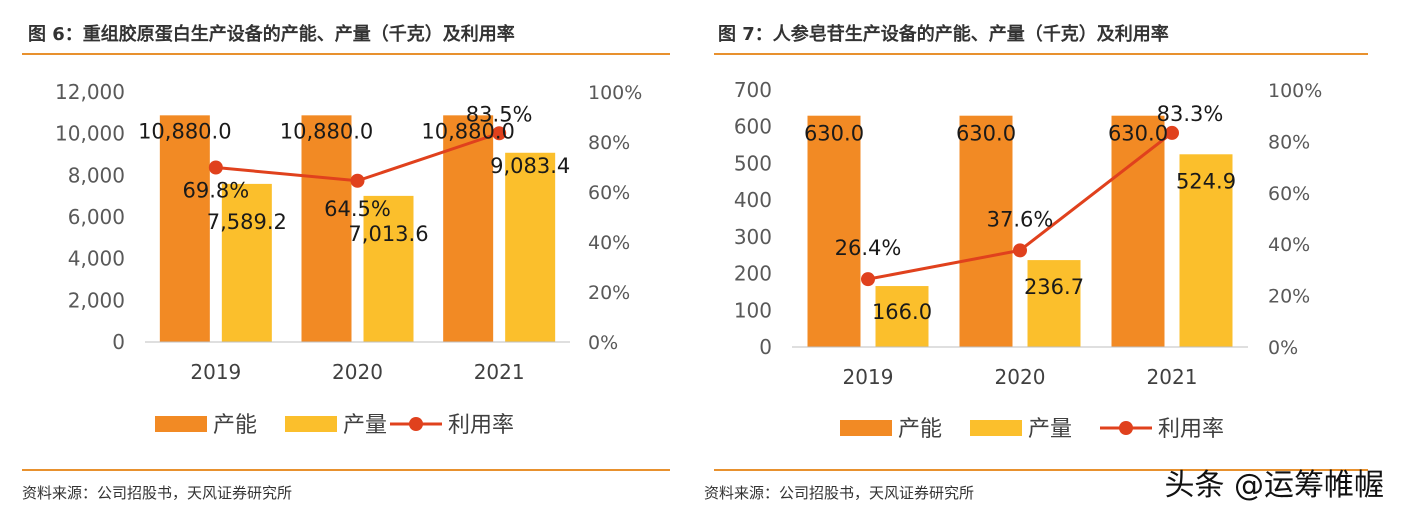 The height and width of the screenshot is (506, 1402). What do you see at coordinates (215, 191) in the screenshot?
I see `data-label-rate: 69.8%` at bounding box center [215, 191].